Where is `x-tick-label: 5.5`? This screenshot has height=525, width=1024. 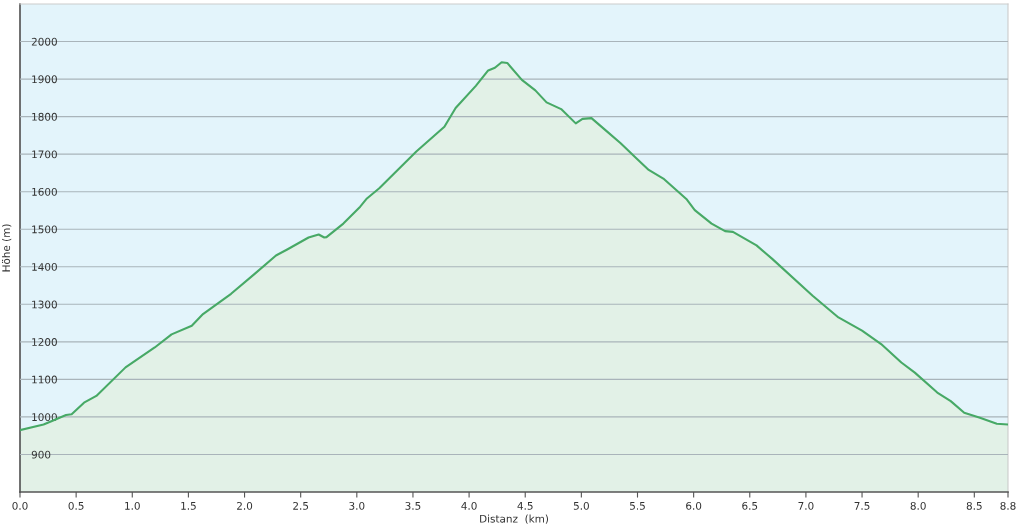 x-tick-label: 5.5 is located at coordinates (637, 506).